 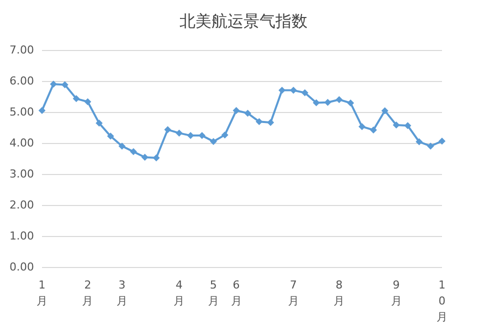 I want to click on y-tick-label: 3.00, so click(x=22, y=174).